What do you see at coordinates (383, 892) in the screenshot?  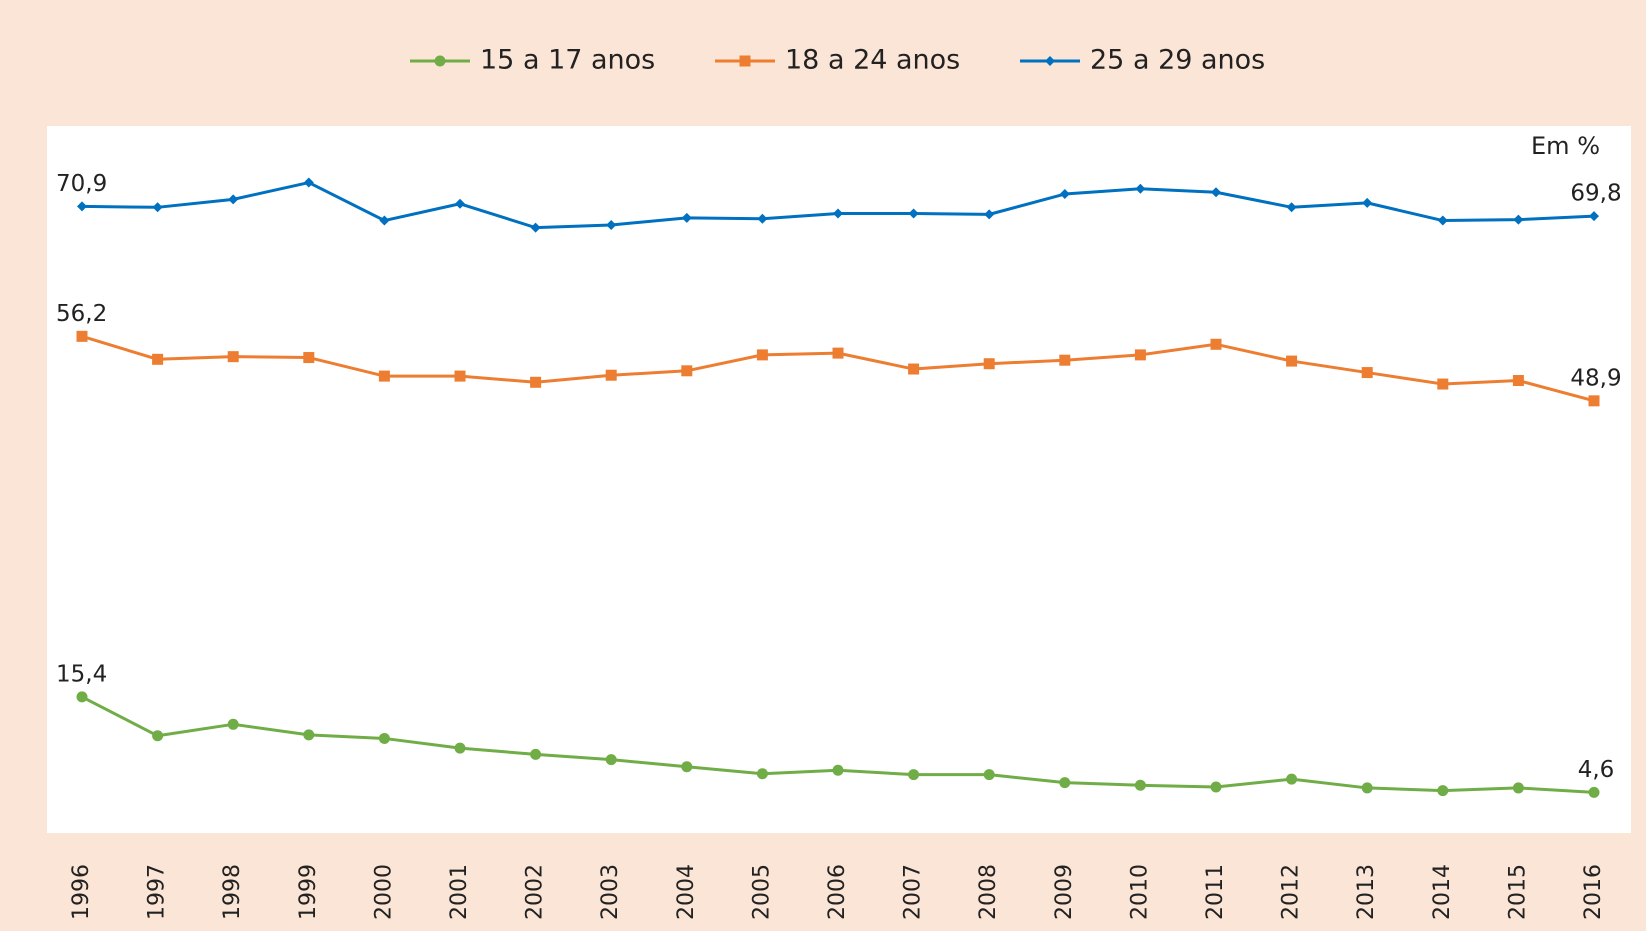 I see `x-tick-label: 2000` at bounding box center [383, 892].